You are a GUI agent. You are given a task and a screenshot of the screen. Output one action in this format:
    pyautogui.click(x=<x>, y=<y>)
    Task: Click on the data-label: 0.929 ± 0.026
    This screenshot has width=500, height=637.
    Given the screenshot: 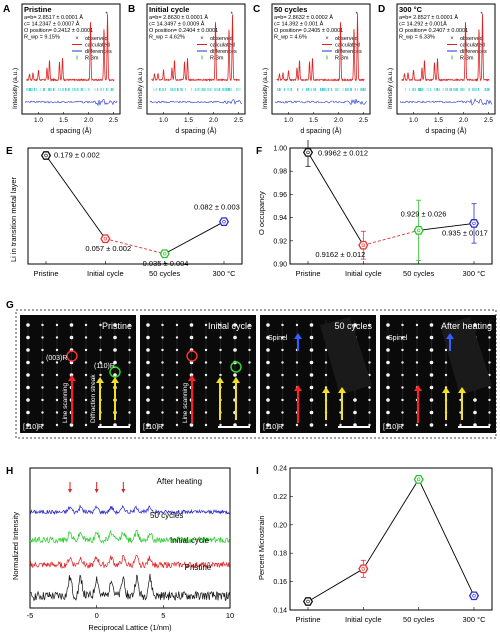 What is the action you would take?
    pyautogui.click(x=424, y=213)
    